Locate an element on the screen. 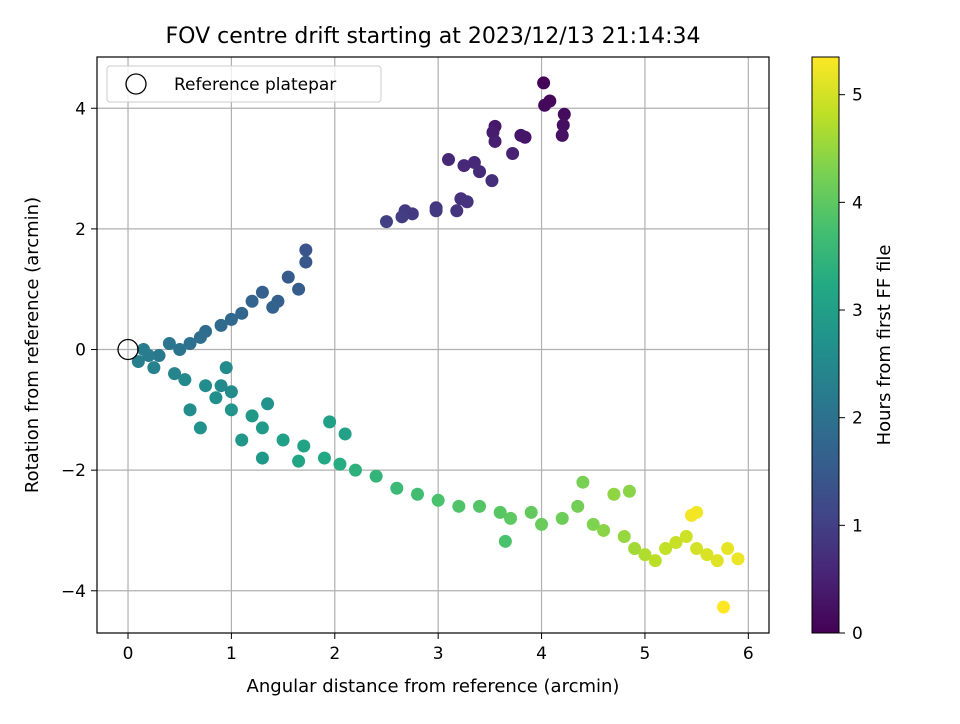 The width and height of the screenshot is (960, 724). legend-label: Reference platepar is located at coordinates (255, 85).